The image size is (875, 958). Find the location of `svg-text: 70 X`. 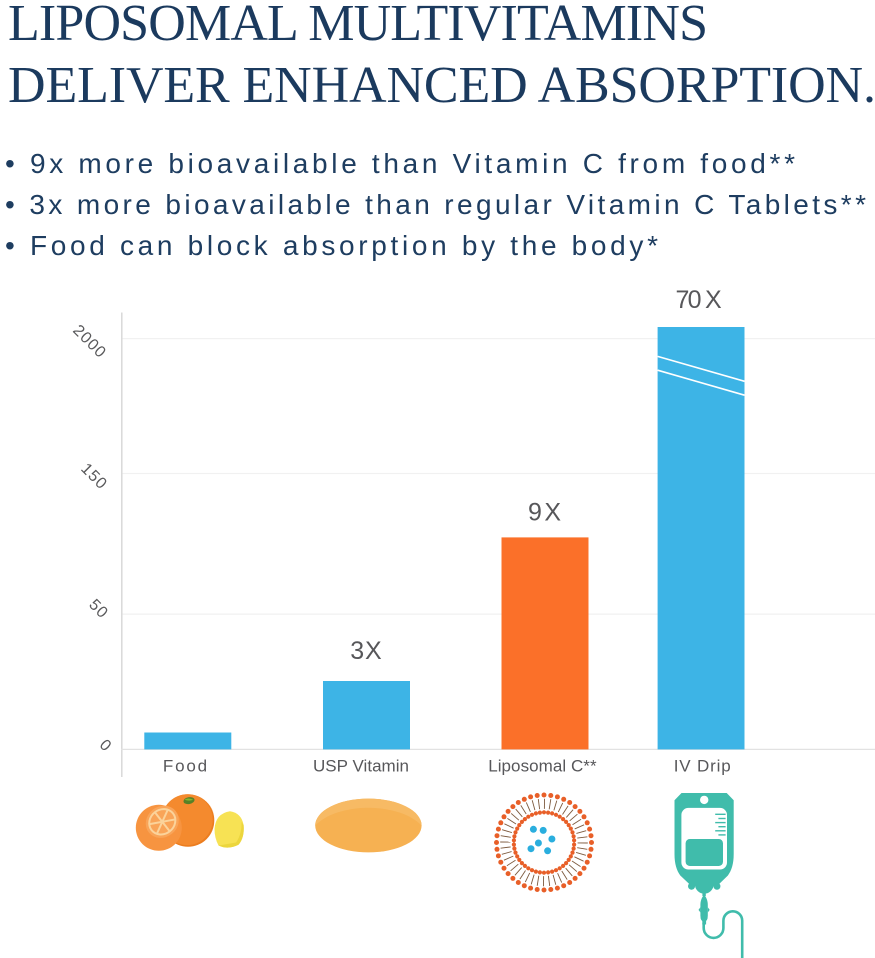

svg-text: 70 X is located at coordinates (698, 300).